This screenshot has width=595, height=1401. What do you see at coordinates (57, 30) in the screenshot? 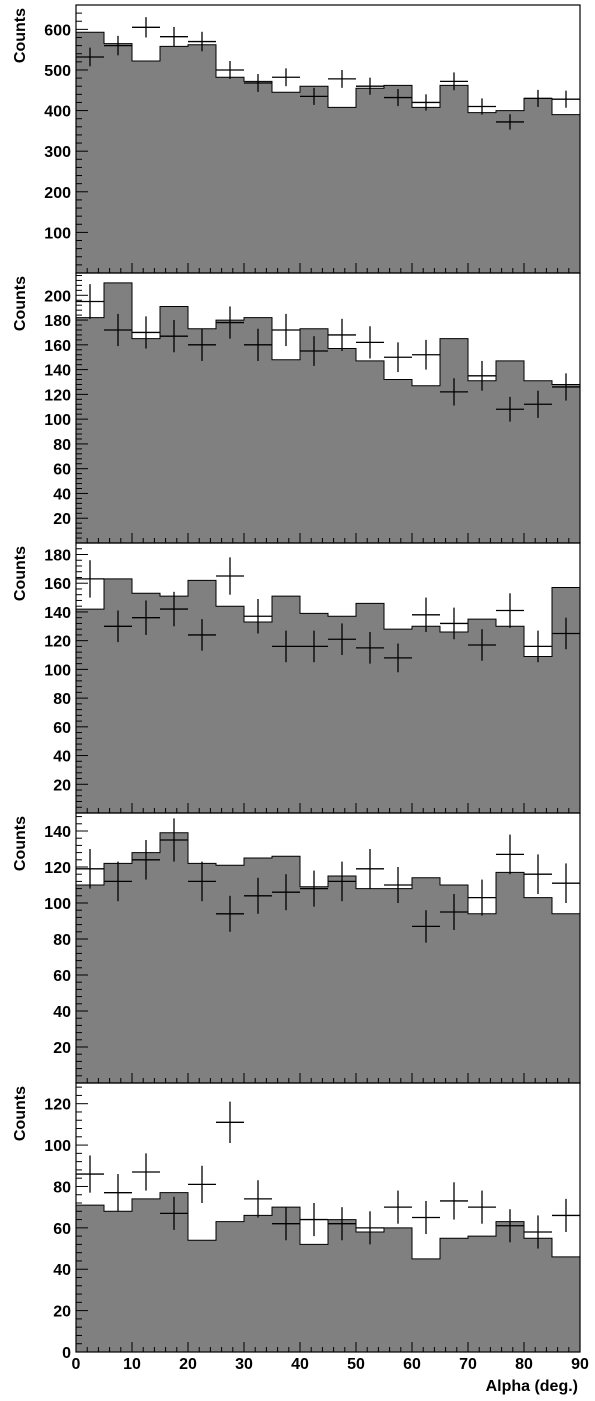
I see `y-tick-label: 600` at bounding box center [57, 30].